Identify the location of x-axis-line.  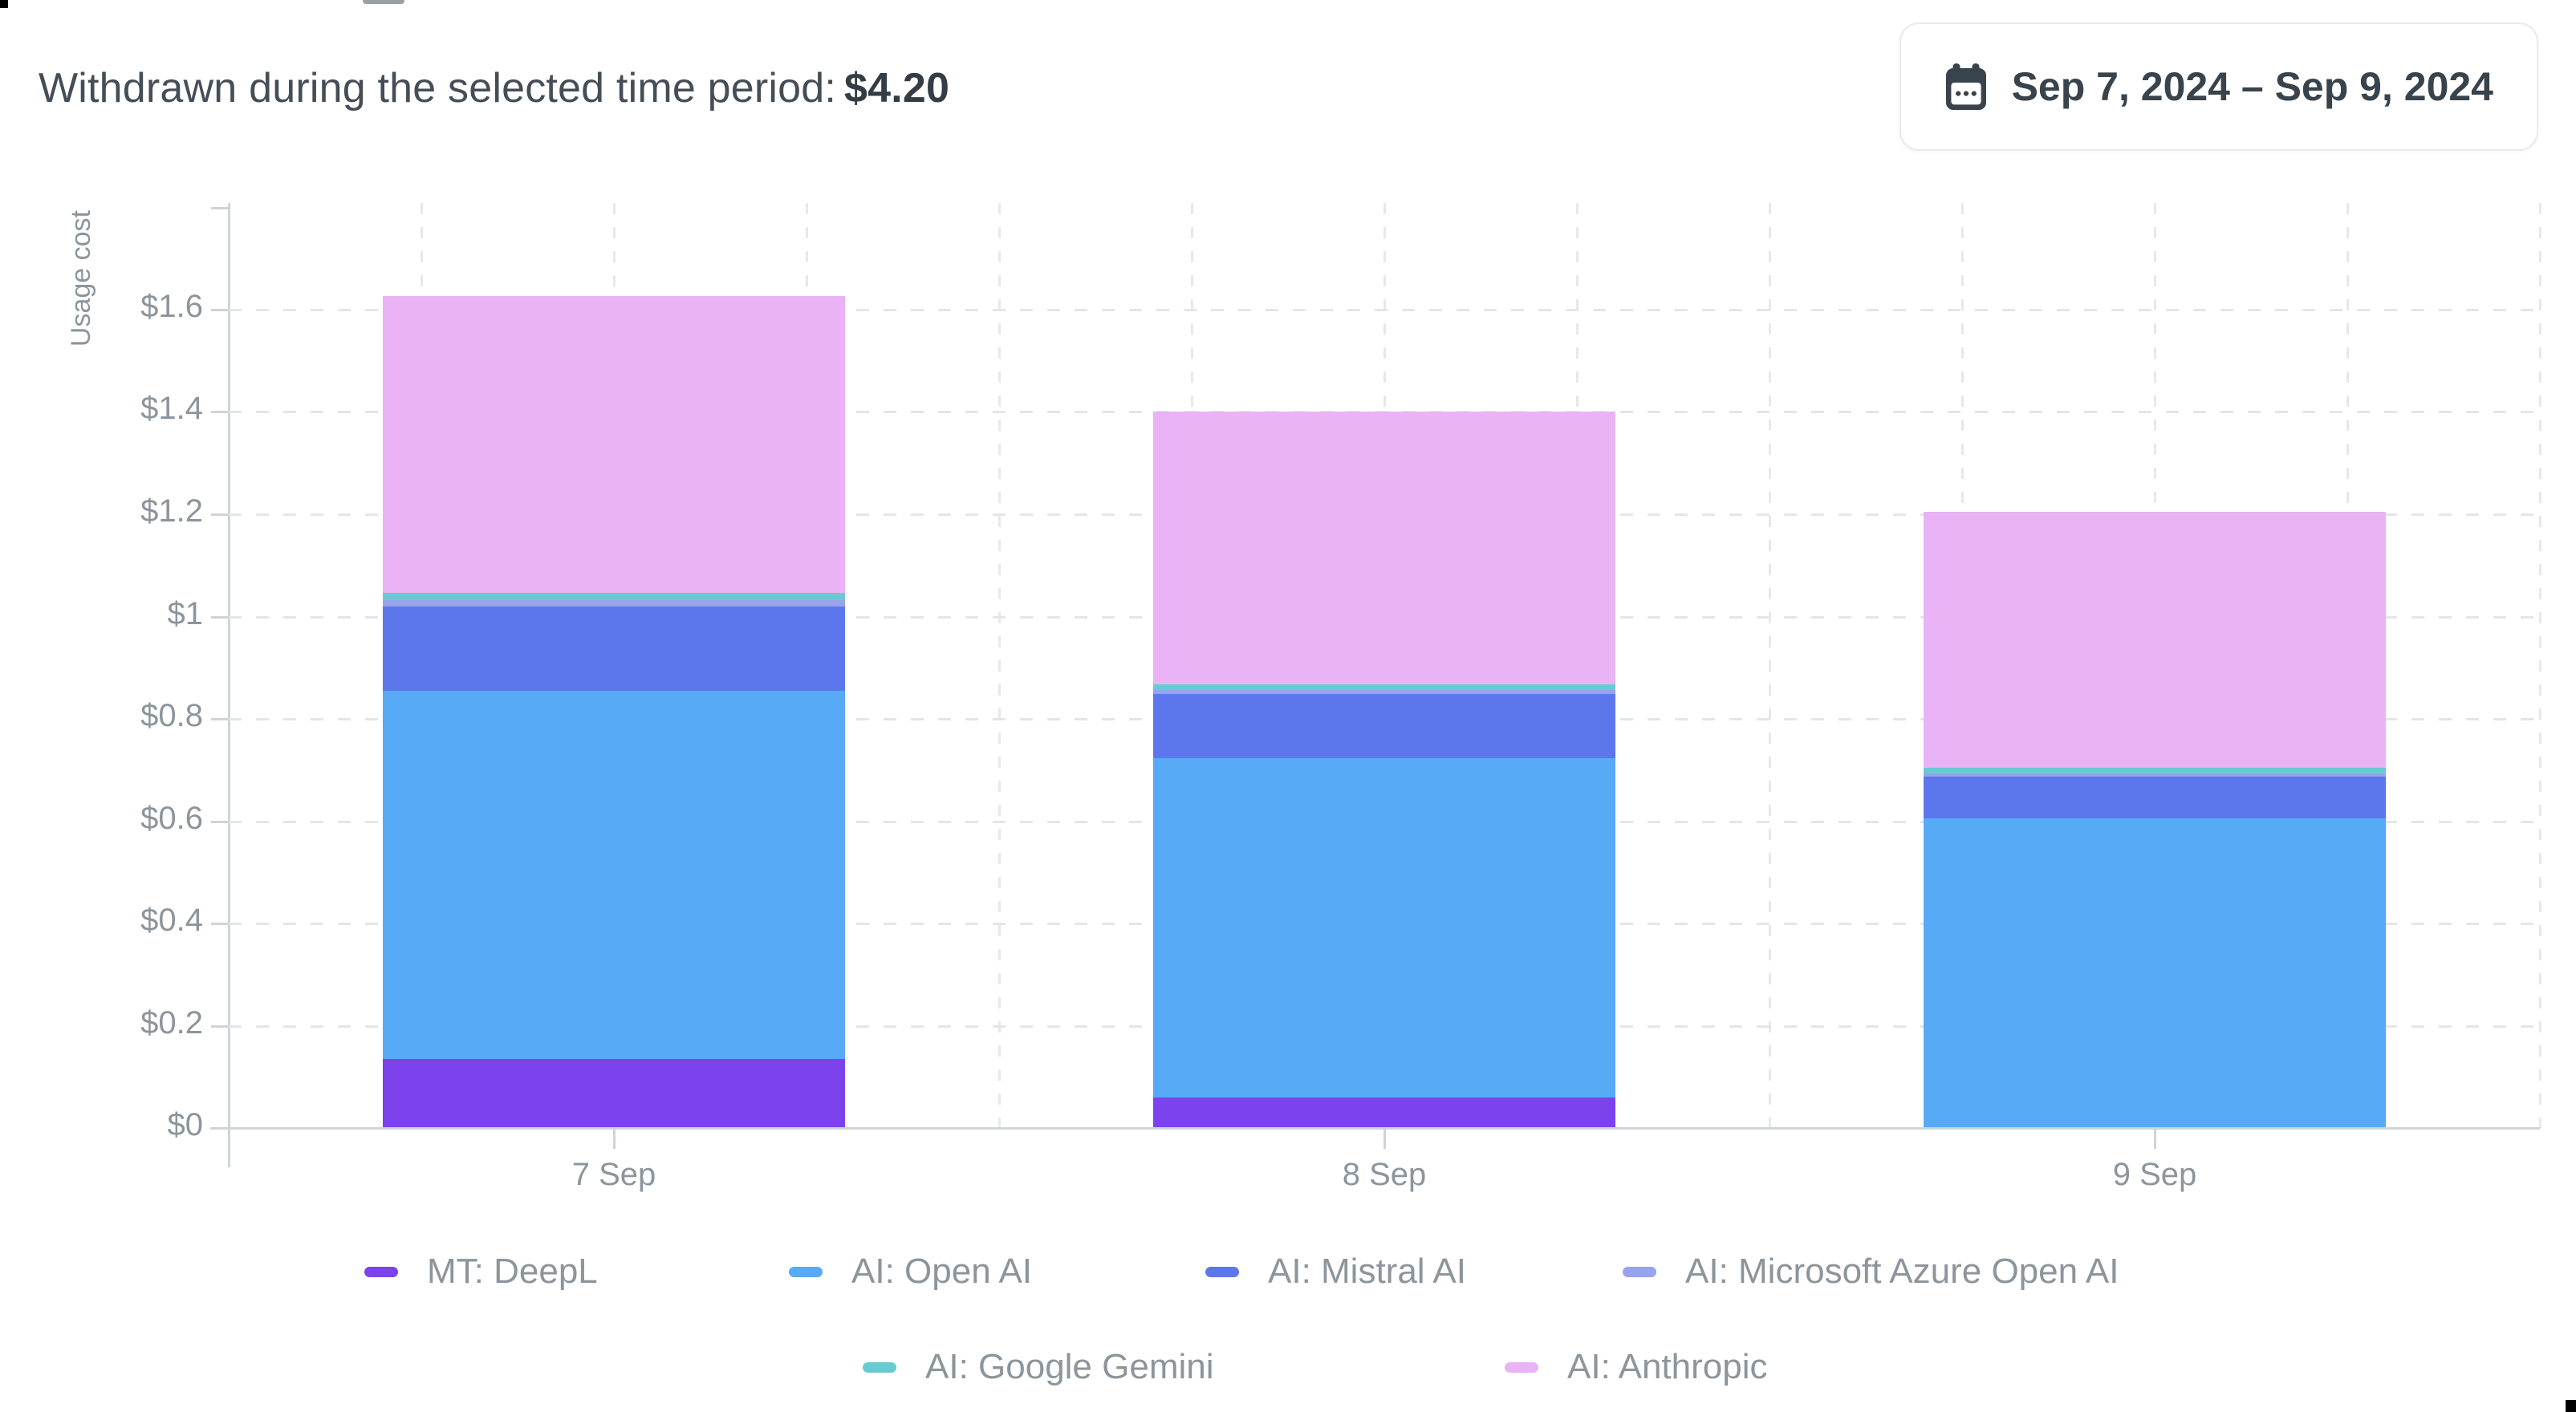
(1375, 1128).